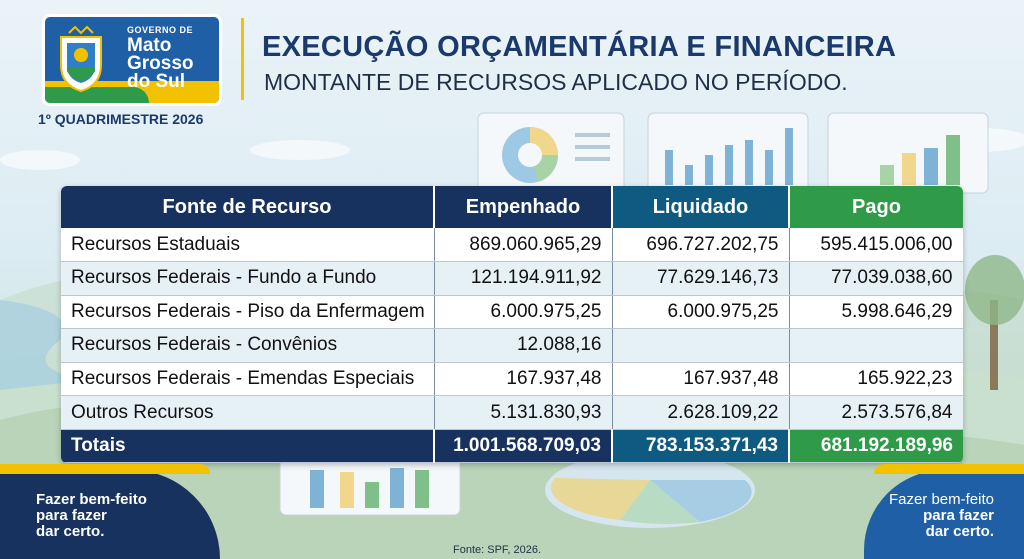  Describe the element at coordinates (523, 412) in the screenshot. I see `empenhado-value: 5.131.830,93` at that location.